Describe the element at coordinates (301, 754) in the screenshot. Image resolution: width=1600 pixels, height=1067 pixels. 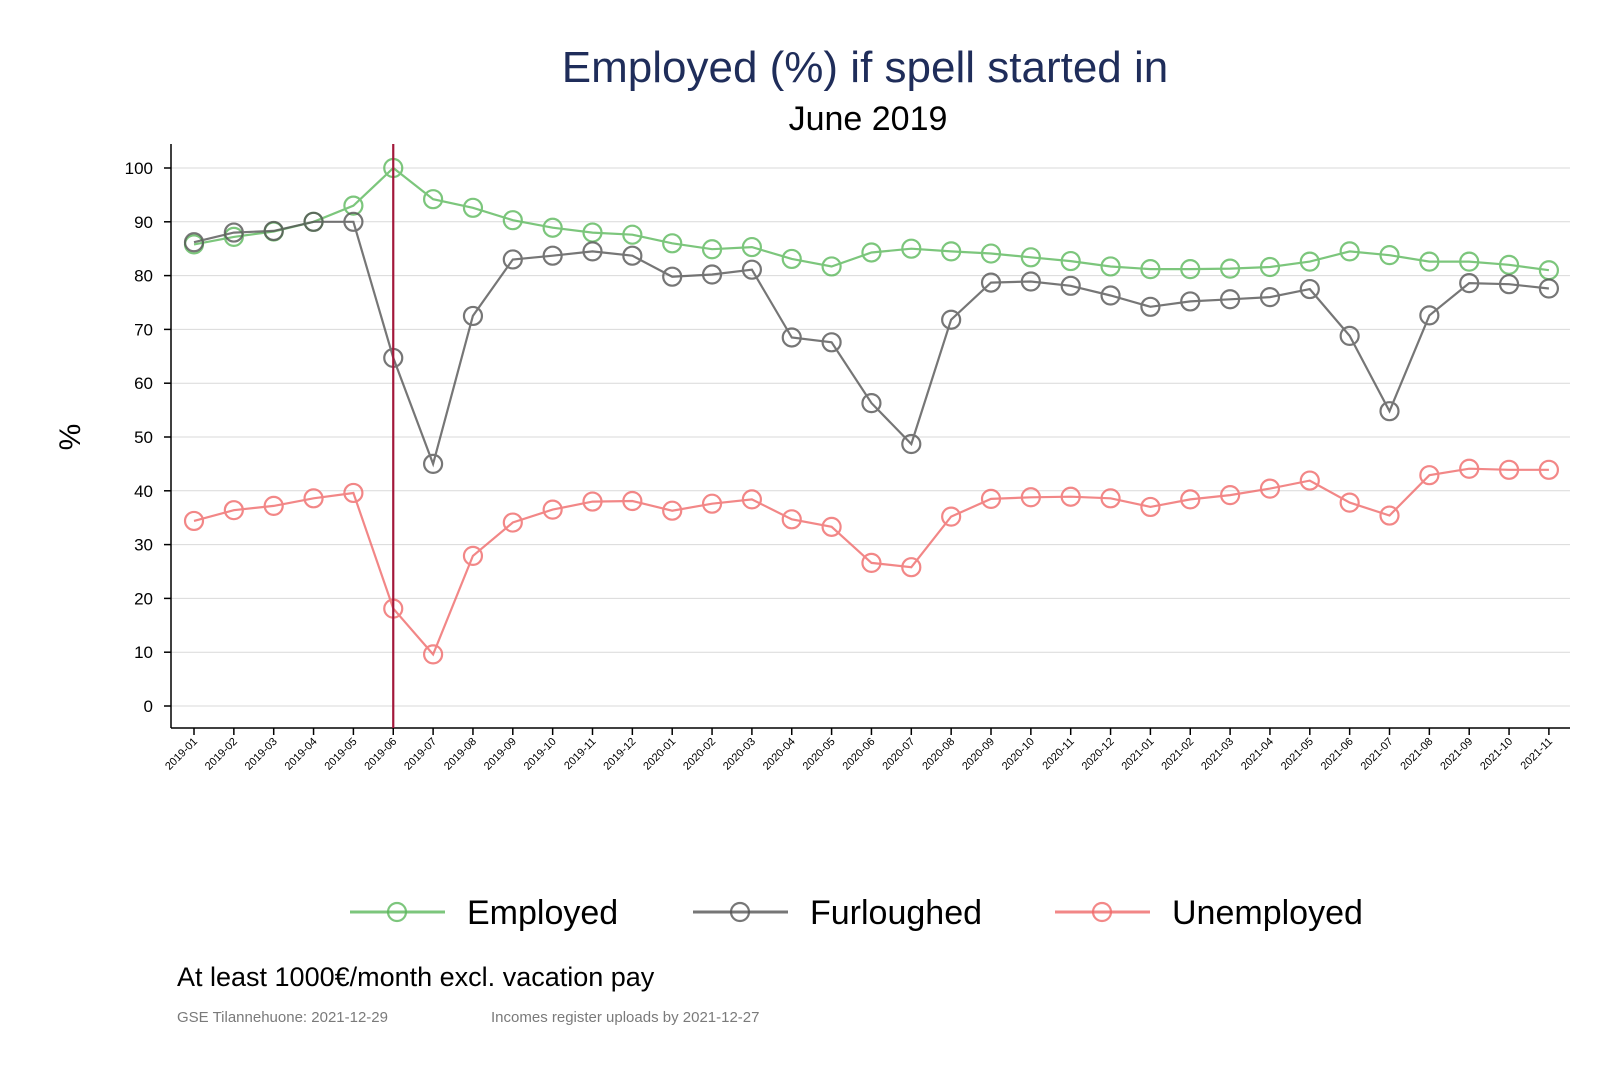
I see `x-tick-label-2019-04: 2019-04` at that location.